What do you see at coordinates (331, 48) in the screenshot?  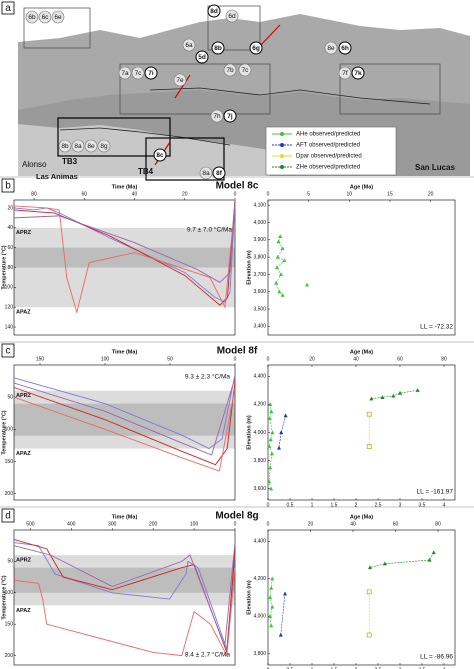 I see `sample-label: 8e` at bounding box center [331, 48].